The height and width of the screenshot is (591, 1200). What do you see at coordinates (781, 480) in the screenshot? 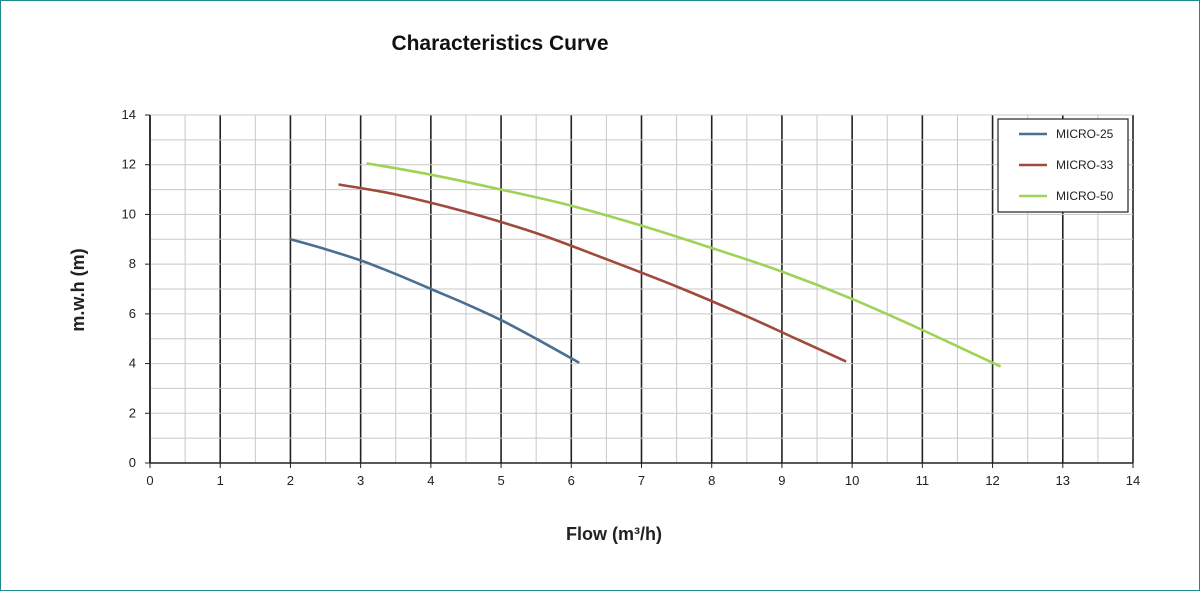
I see `x-tick-label: 9` at bounding box center [781, 480].